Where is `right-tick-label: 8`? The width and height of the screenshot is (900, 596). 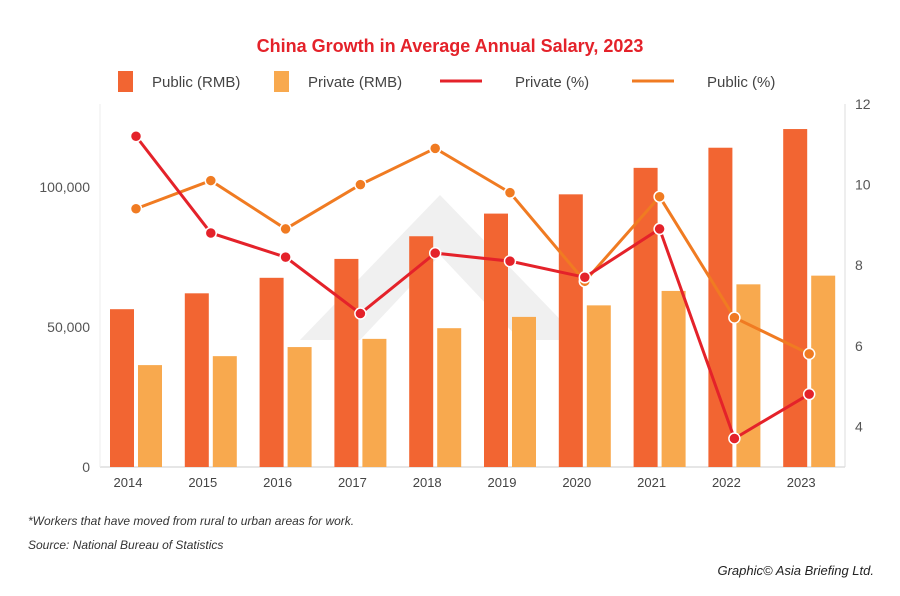
right-tick-label: 8 is located at coordinates (859, 265).